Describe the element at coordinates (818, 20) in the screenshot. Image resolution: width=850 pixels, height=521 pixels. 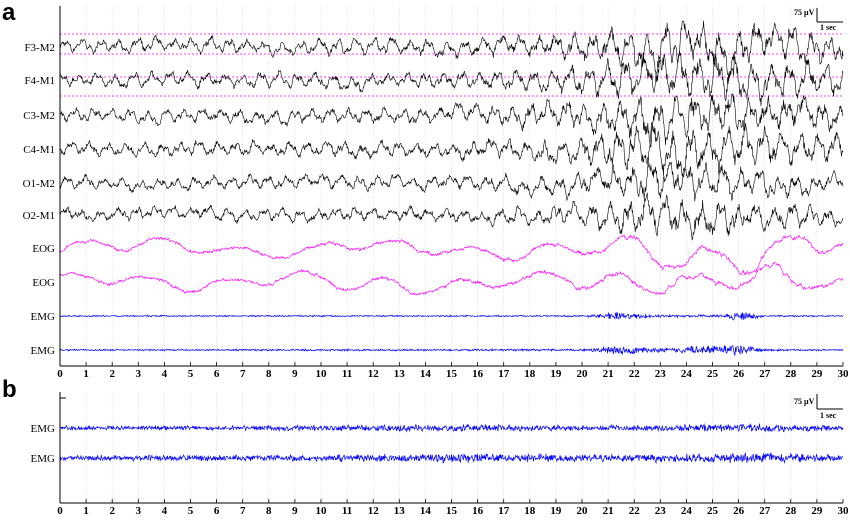
I see `panel-a-scale-bar: 75 µV 1 sec` at that location.